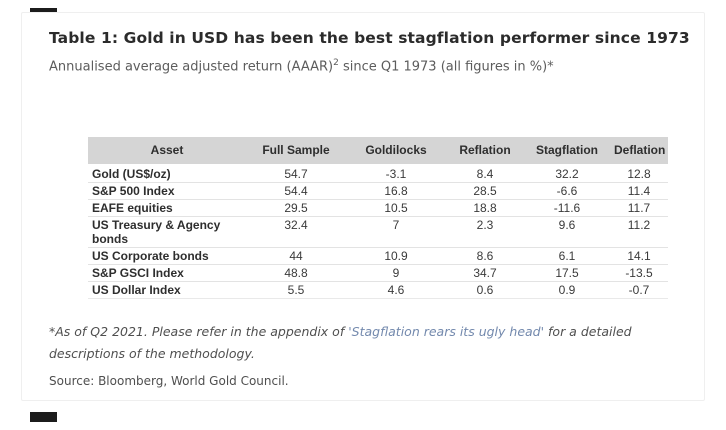 This screenshot has height=430, width=726. What do you see at coordinates (167, 208) in the screenshot?
I see `asset-label: EAFE equities` at bounding box center [167, 208].